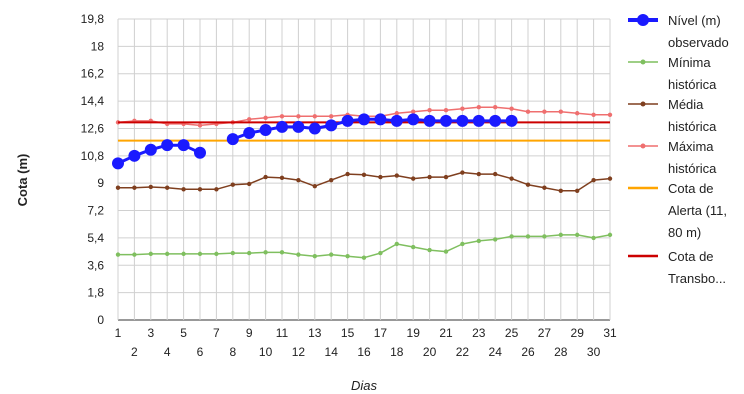 This screenshot has height=394, width=744. Describe the element at coordinates (364, 385) in the screenshot. I see `x-axis-label: Dias` at that location.